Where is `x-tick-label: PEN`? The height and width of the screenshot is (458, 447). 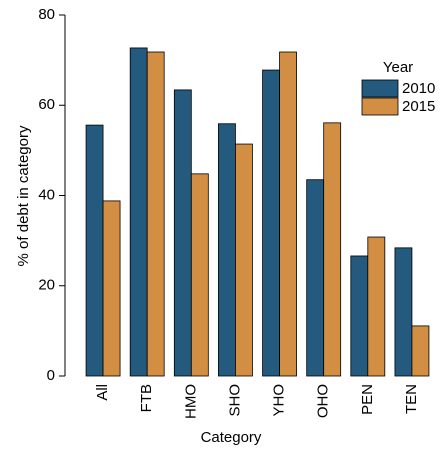 x-tick-label: PEN is located at coordinates (367, 399).